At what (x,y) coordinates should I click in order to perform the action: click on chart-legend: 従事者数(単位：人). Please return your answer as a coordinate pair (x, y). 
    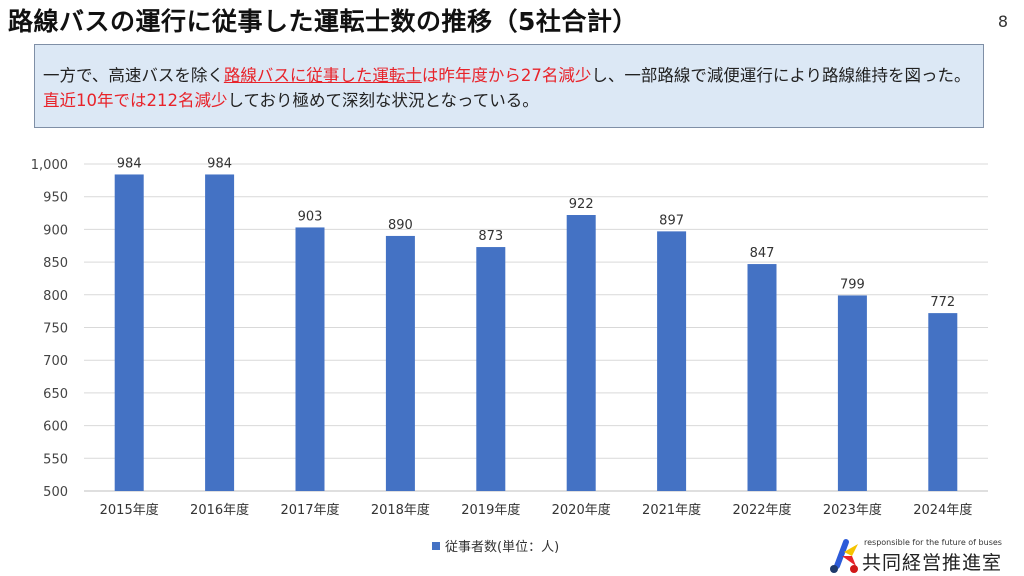
    Looking at the image, I should click on (495, 545).